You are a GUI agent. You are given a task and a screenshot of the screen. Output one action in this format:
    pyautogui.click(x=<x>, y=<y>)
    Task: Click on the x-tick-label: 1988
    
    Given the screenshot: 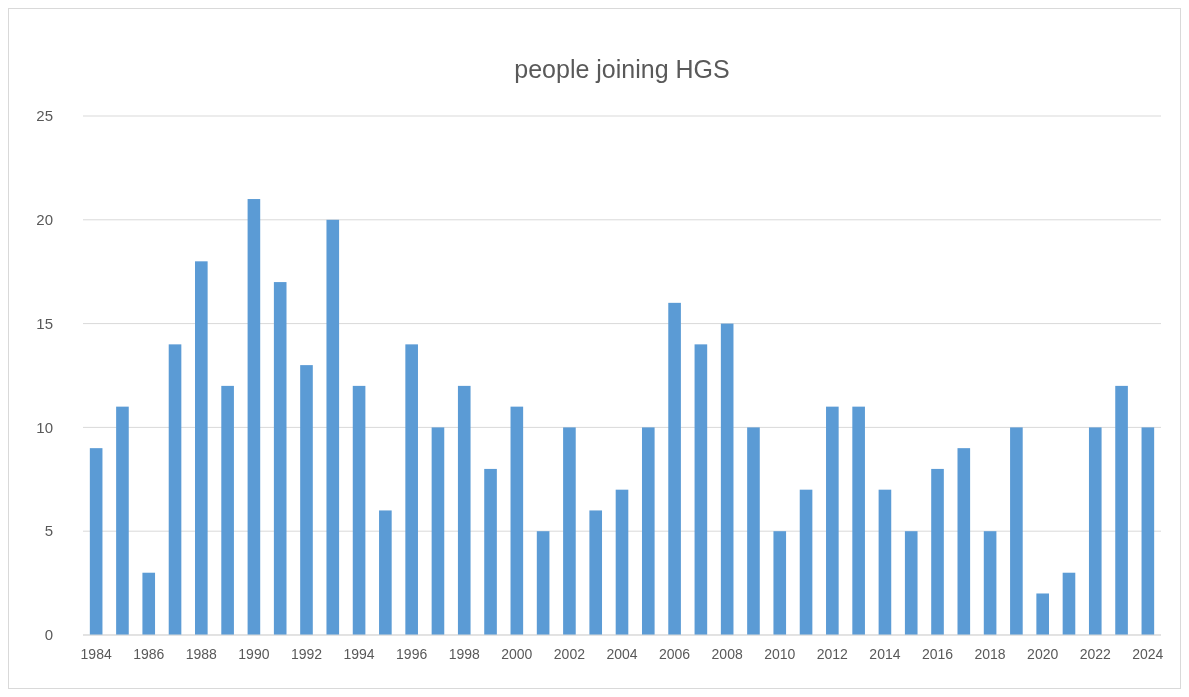 What is the action you would take?
    pyautogui.click(x=201, y=654)
    